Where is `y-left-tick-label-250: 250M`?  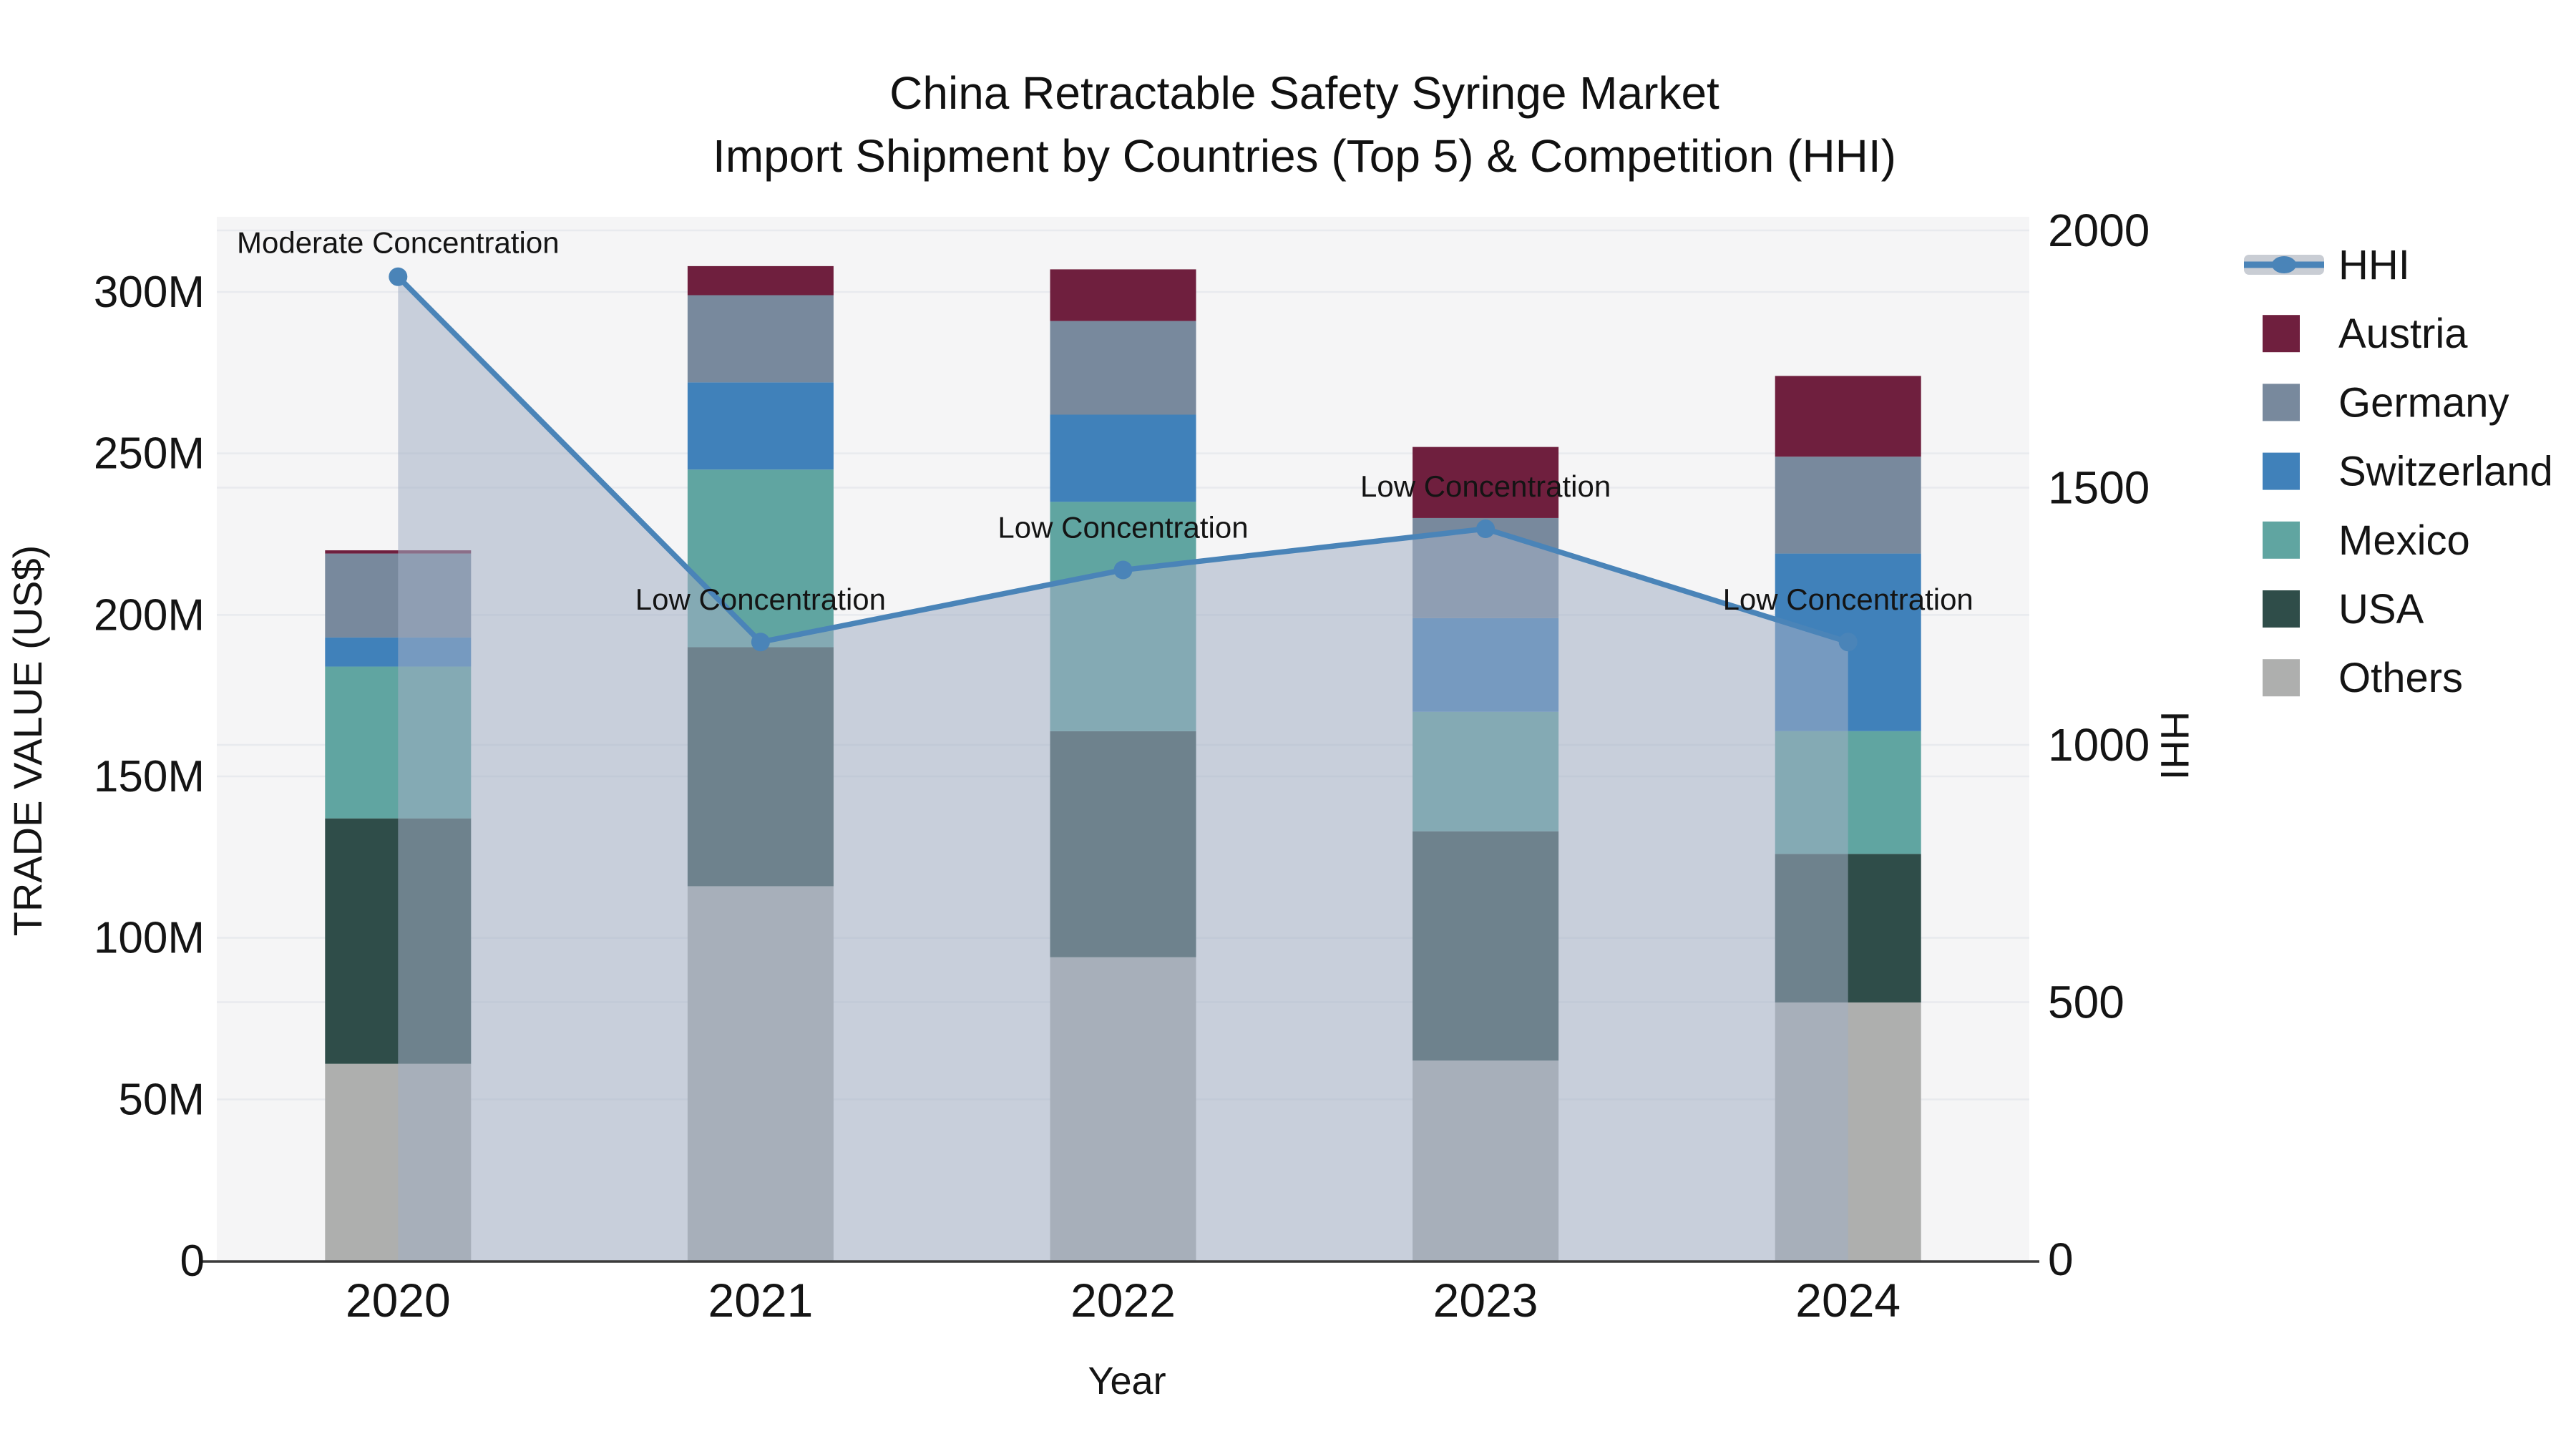
y-left-tick-label-250: 250M is located at coordinates (149, 454).